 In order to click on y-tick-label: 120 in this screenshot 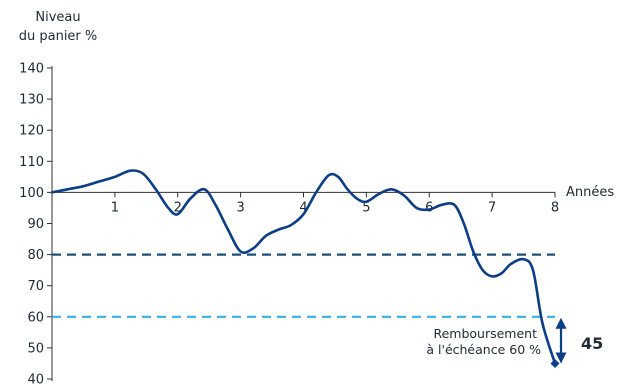, I will do `click(31, 131)`.